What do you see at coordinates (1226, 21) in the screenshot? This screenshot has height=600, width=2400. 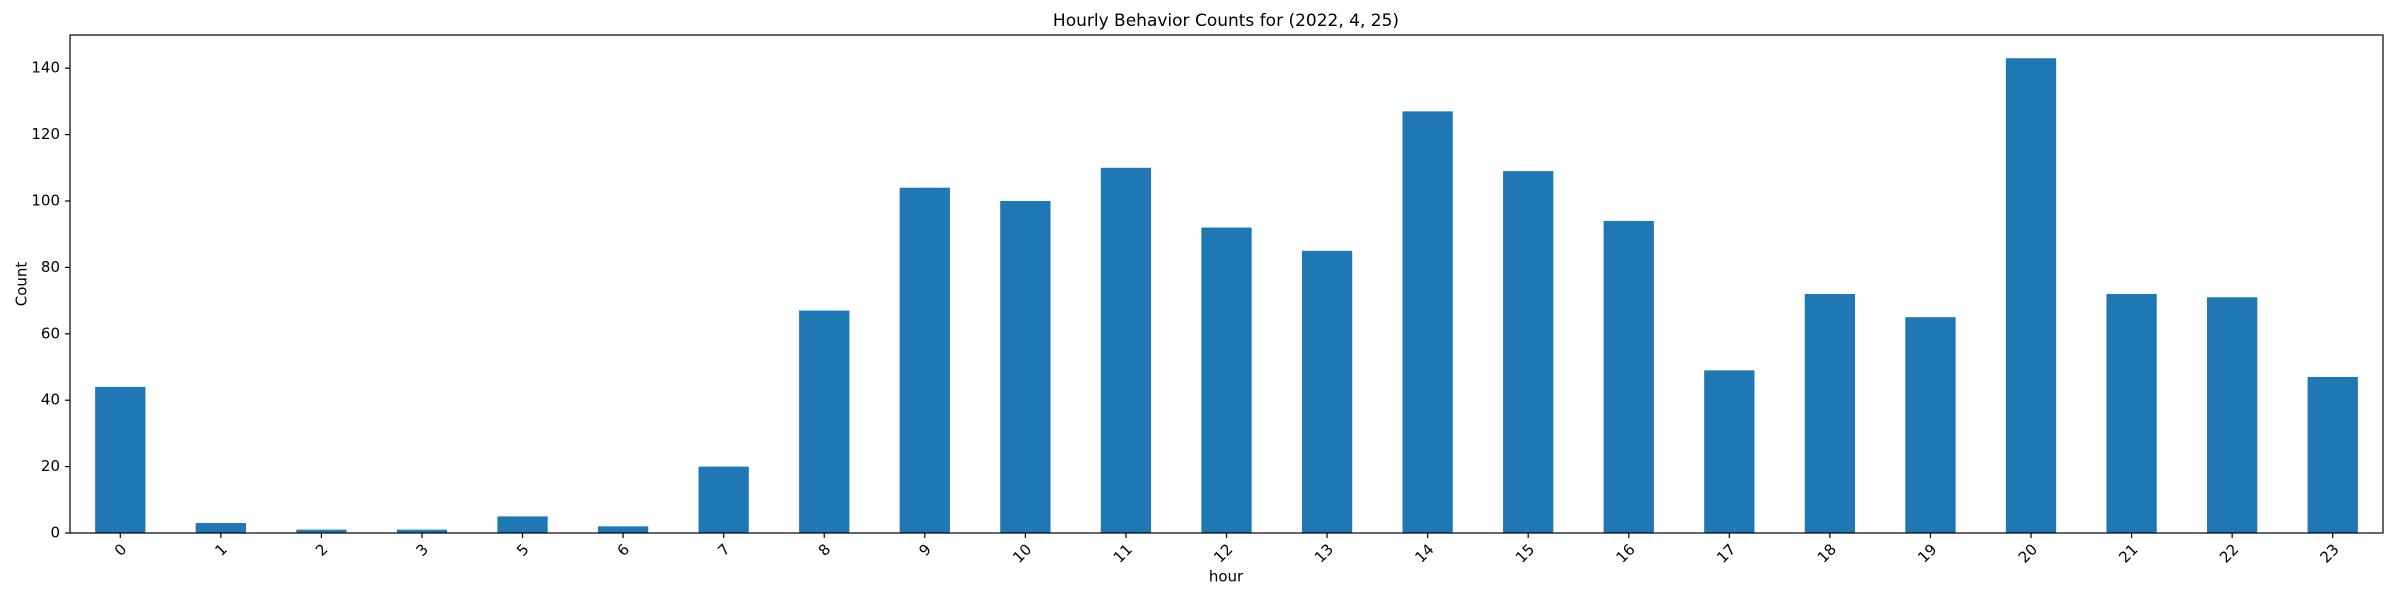 I see `chart-title: Hourly Behavior Counts for (2022, 4, 25)` at bounding box center [1226, 21].